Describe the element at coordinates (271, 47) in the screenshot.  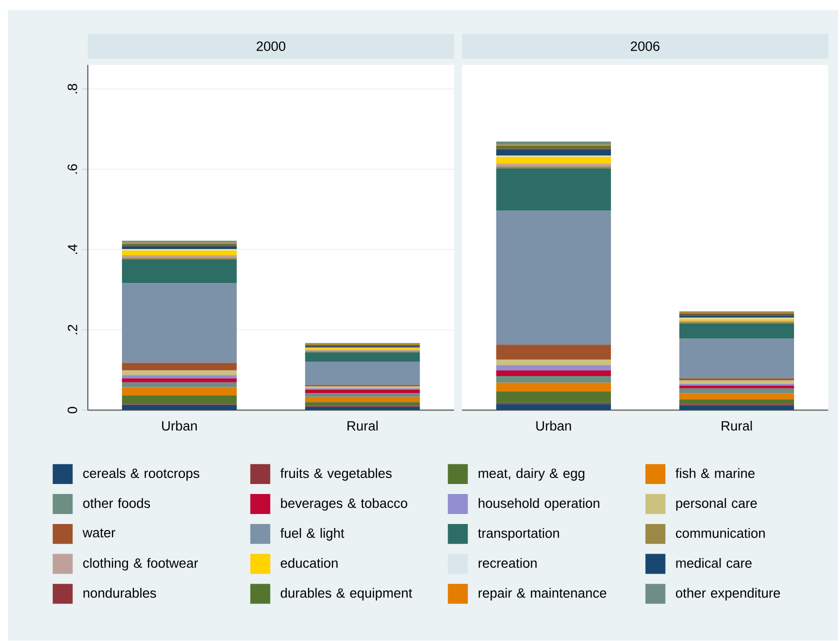
I see `chart-title: 2000` at that location.